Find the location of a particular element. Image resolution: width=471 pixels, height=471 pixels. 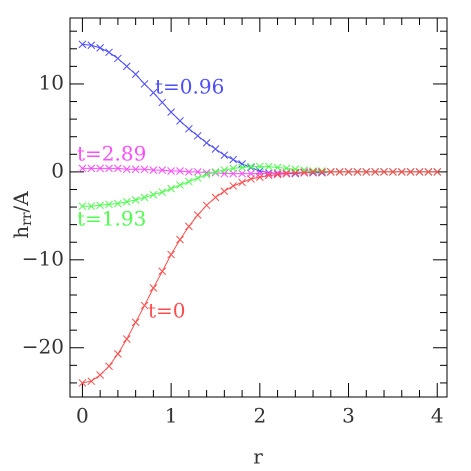

series-label: t=2.89 is located at coordinates (111, 154).